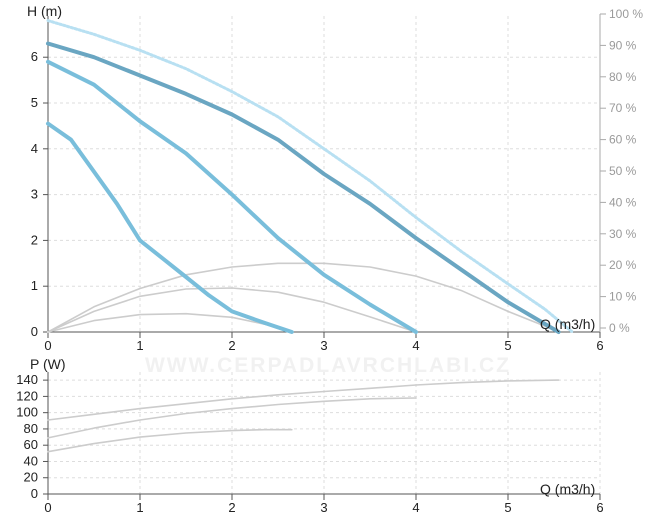 This screenshot has width=653, height=527. I want to click on watermark-text: WWW.CERPADLAVRCHLABI.CZ, so click(328, 365).